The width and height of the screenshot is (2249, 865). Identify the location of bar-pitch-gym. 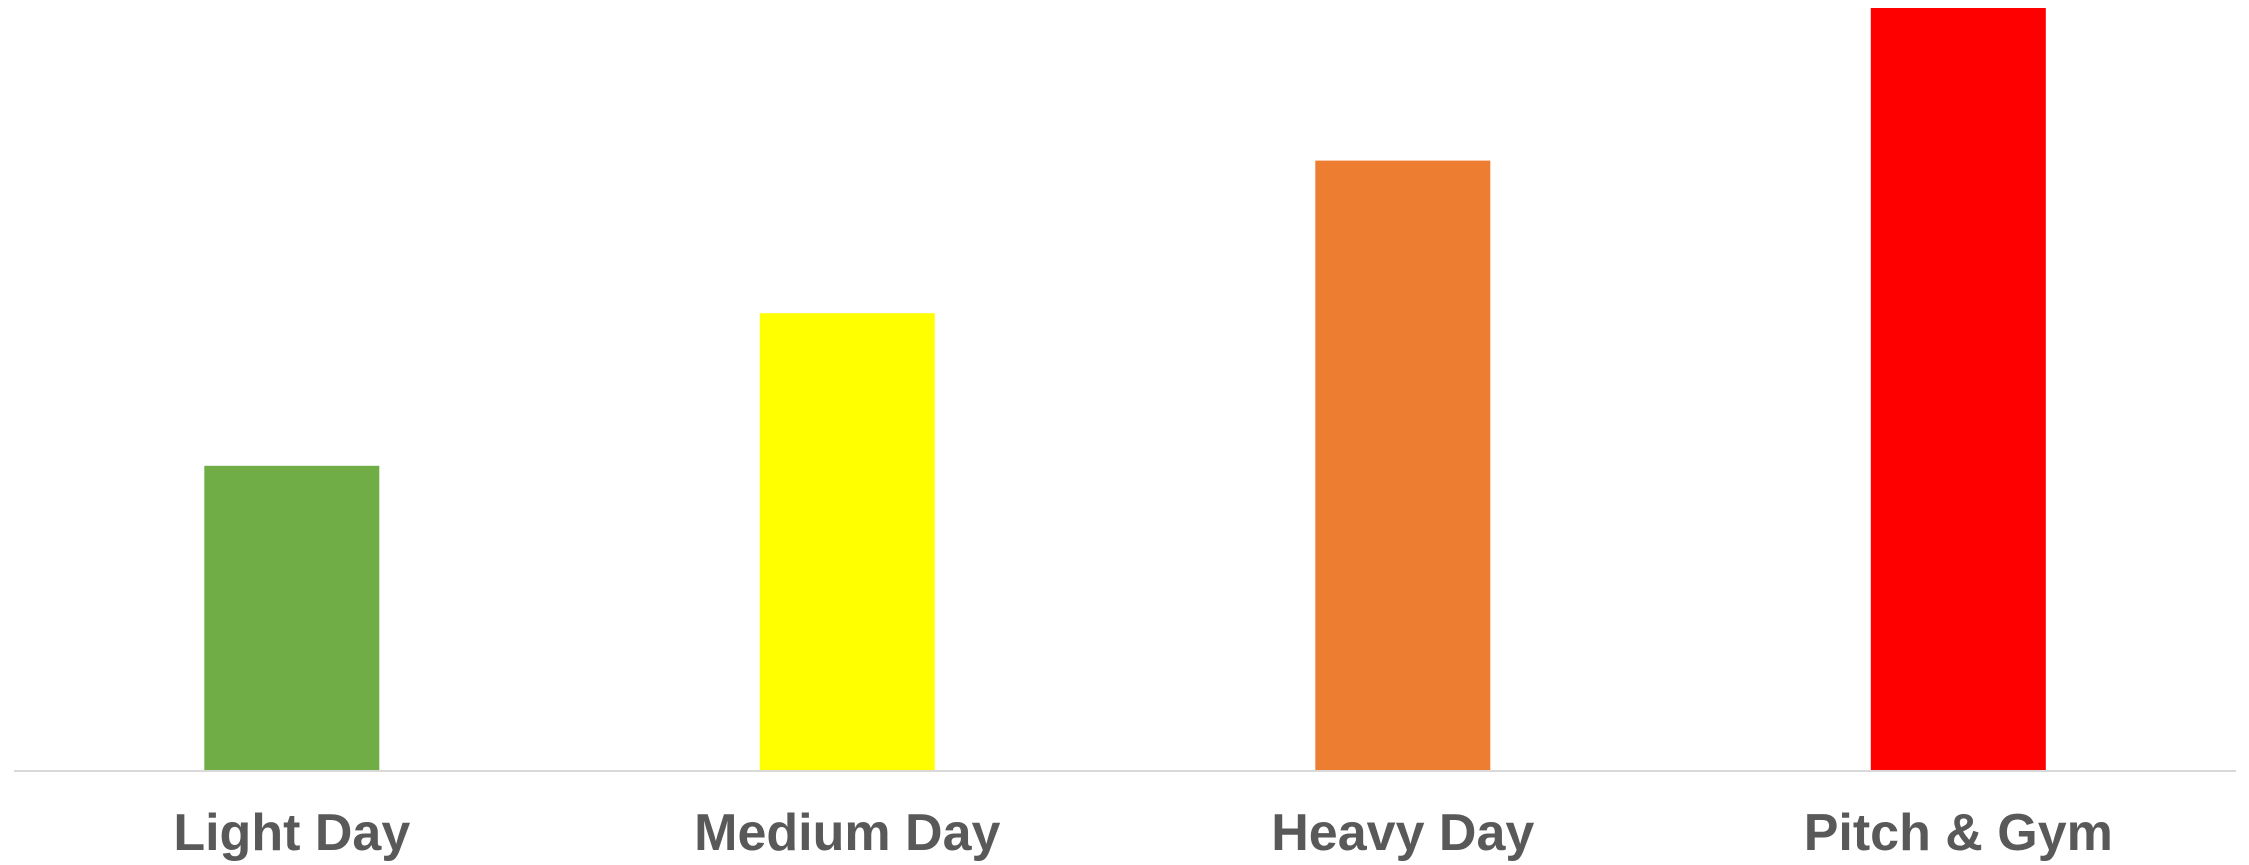
(1958, 389).